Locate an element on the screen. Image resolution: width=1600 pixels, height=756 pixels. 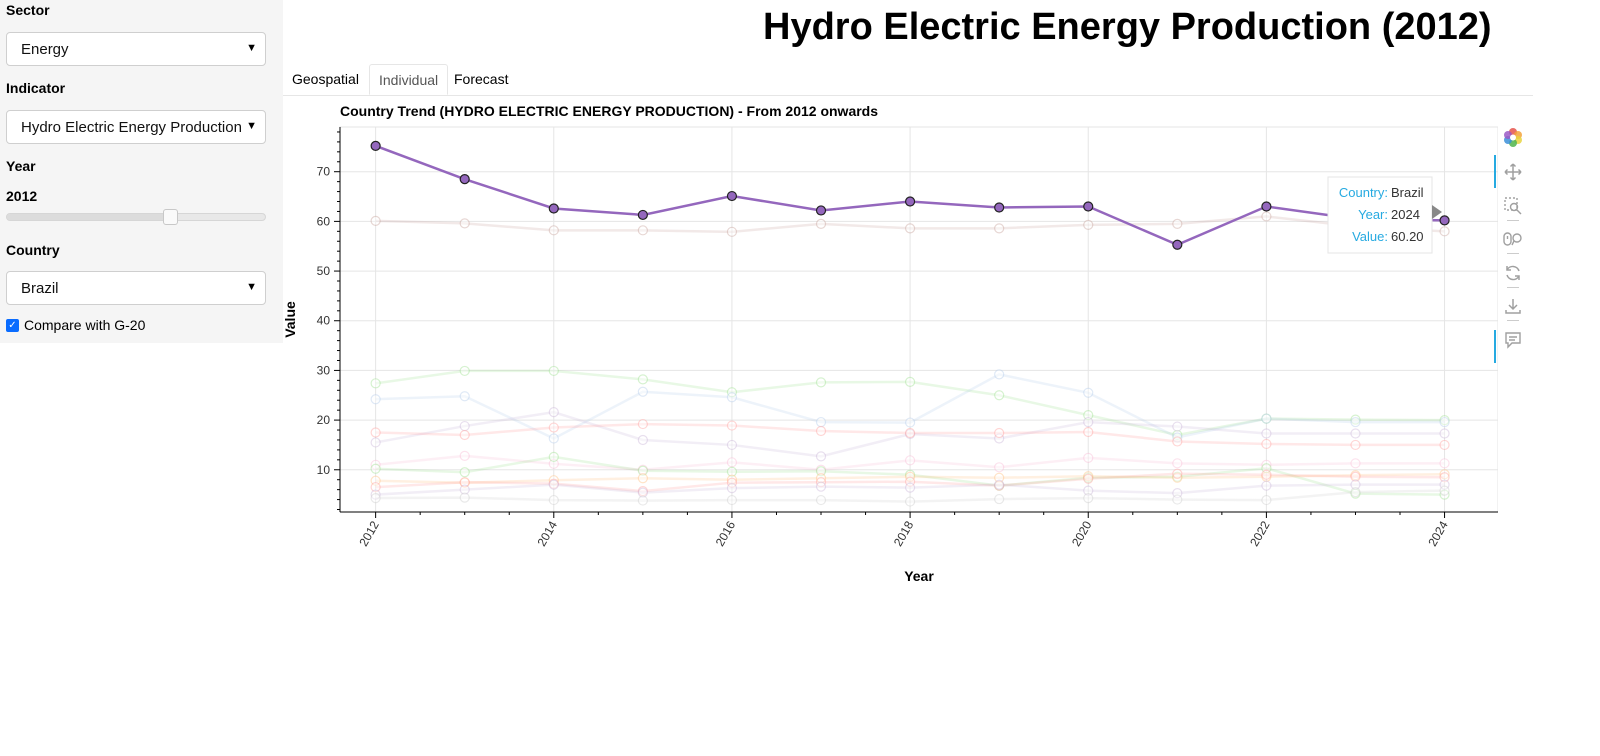
hover-active-indicator is located at coordinates (1495, 346).